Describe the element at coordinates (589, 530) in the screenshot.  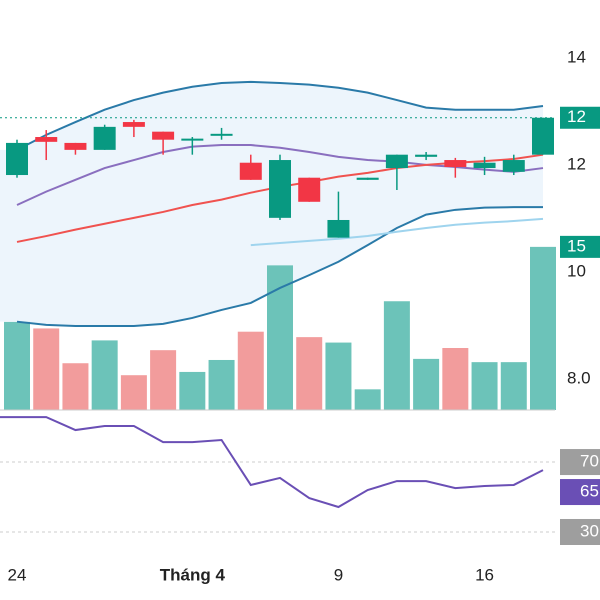
I see `rsi-tick-label: 30` at that location.